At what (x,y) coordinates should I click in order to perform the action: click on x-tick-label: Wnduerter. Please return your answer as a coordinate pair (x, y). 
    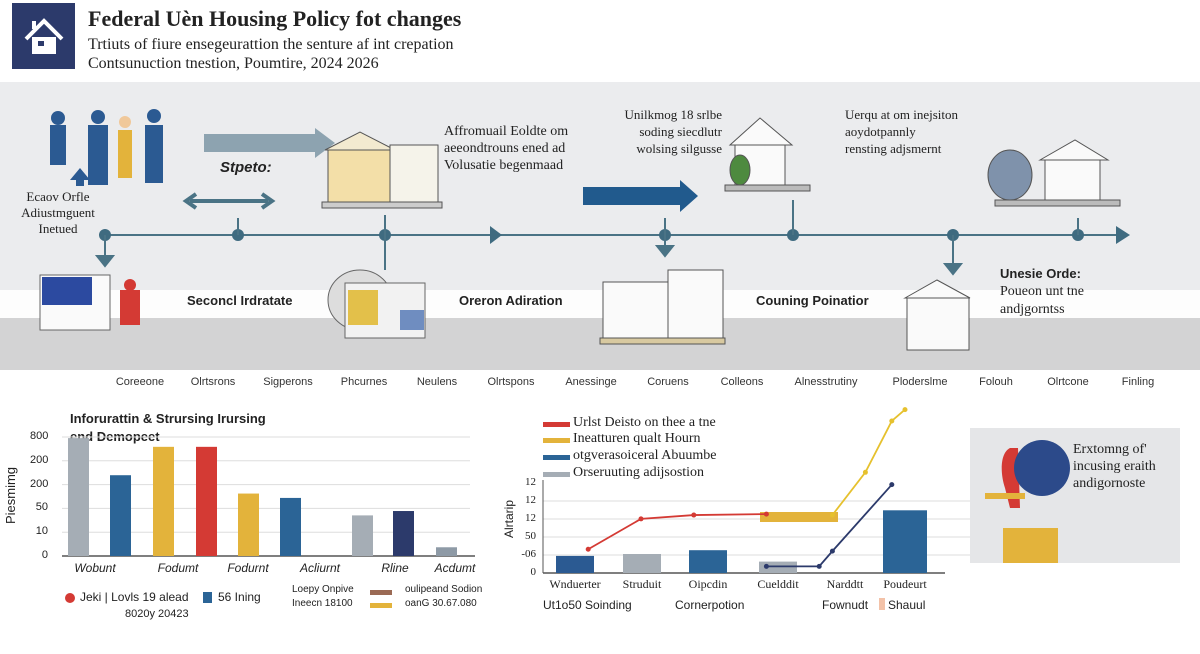
    Looking at the image, I should click on (575, 584).